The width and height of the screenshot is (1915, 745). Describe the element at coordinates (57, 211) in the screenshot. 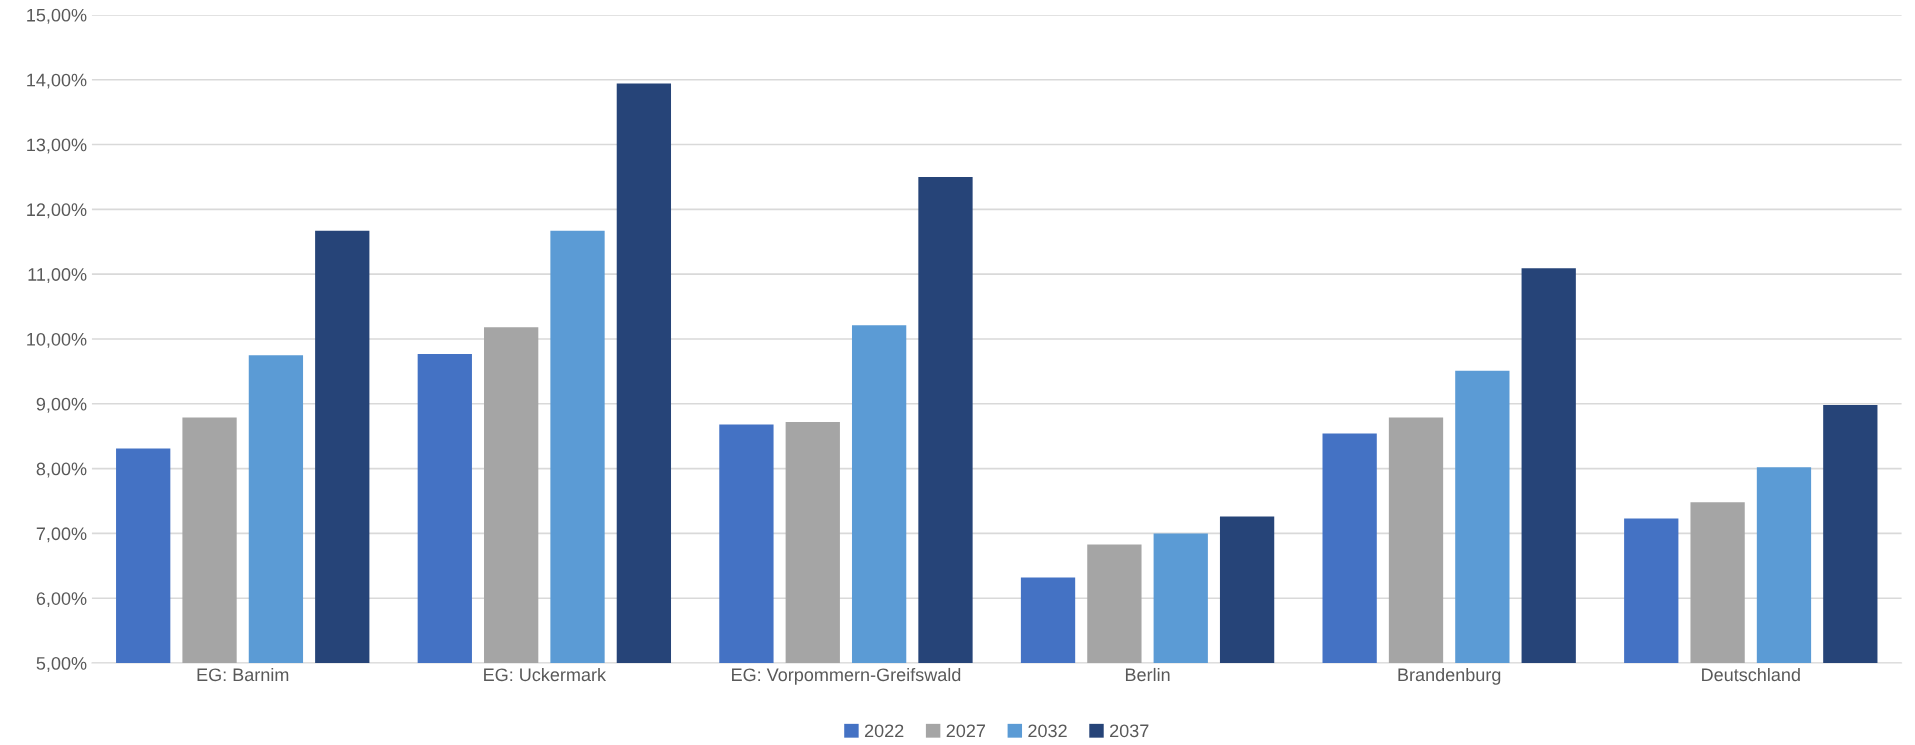

I see `y-tick-label: 12,00%` at that location.